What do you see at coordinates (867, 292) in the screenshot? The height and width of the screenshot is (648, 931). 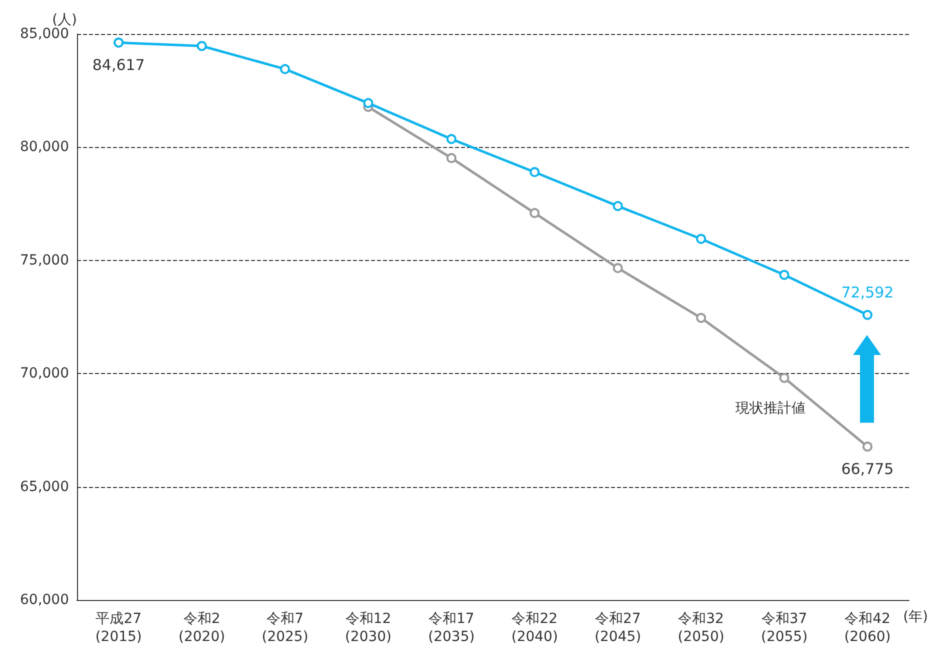 I see `data-label: 72,592` at bounding box center [867, 292].